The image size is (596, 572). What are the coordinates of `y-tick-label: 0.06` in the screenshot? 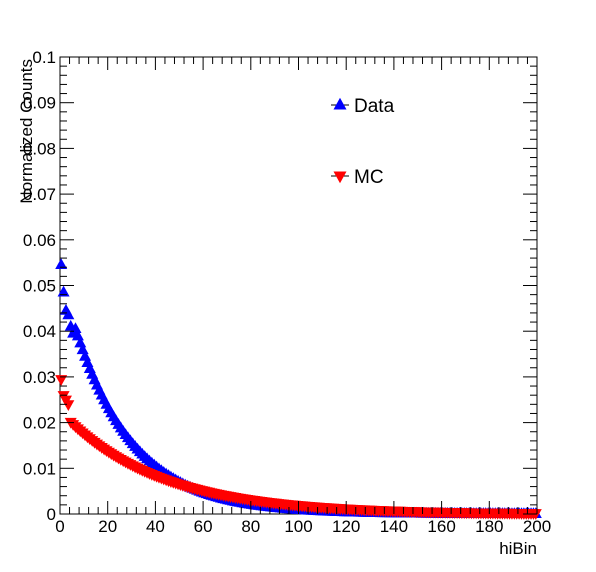 It's located at (39, 240).